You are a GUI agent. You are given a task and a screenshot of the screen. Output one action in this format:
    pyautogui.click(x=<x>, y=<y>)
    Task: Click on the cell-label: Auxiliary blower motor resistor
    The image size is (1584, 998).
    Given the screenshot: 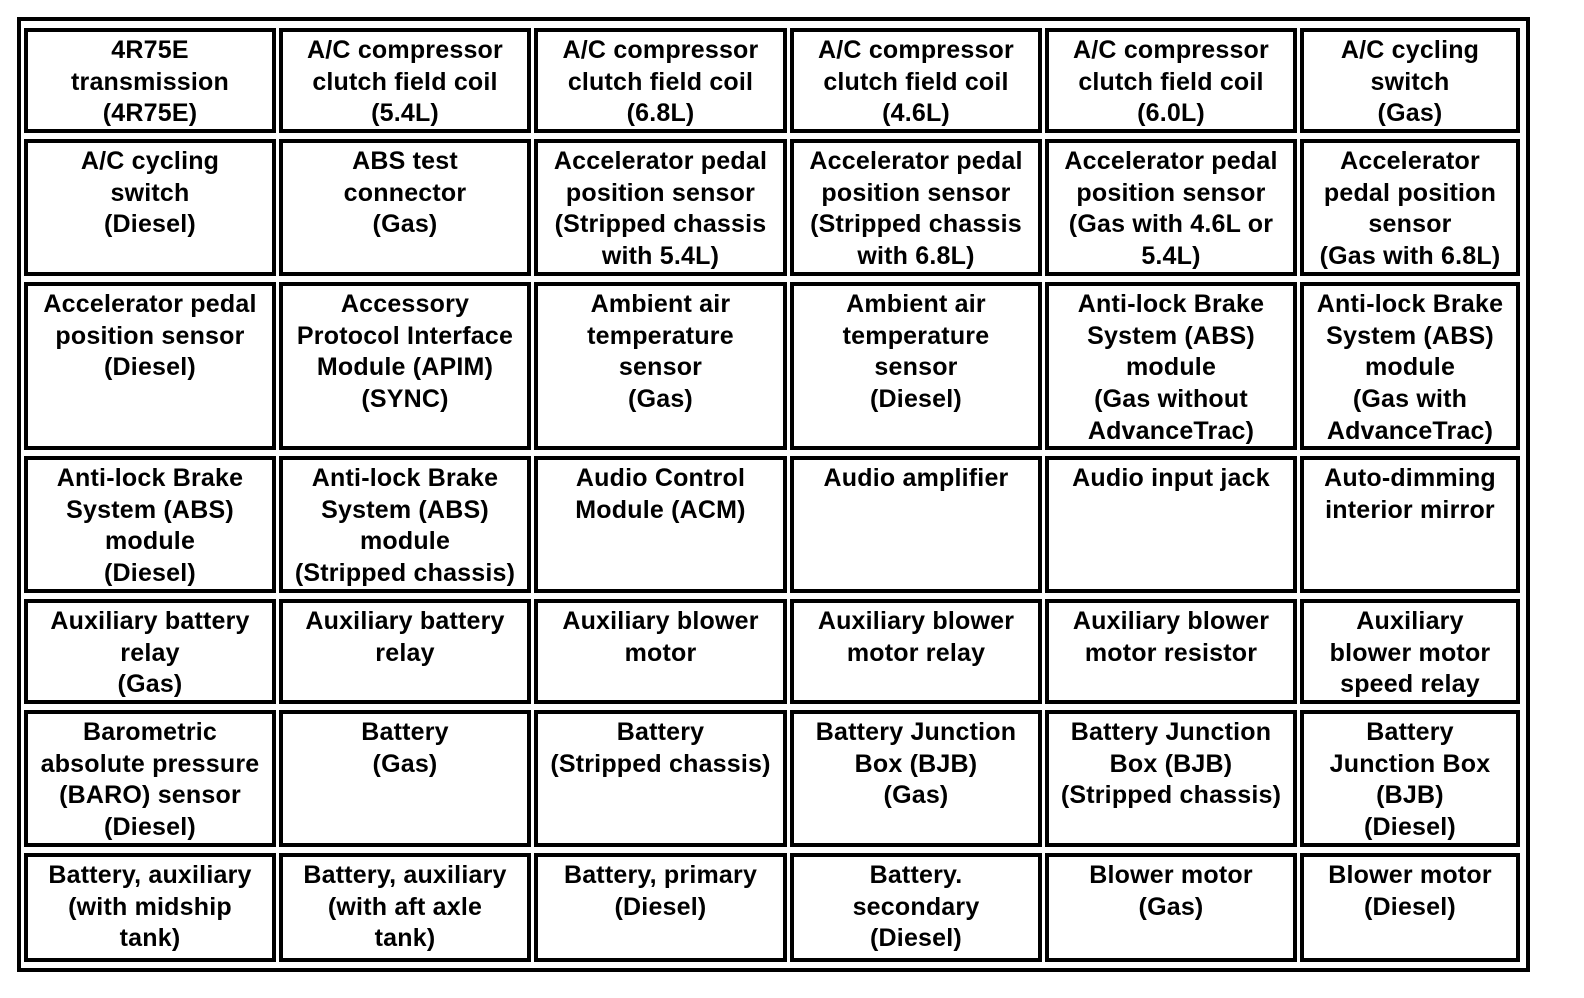 What is the action you would take?
    pyautogui.click(x=1171, y=637)
    